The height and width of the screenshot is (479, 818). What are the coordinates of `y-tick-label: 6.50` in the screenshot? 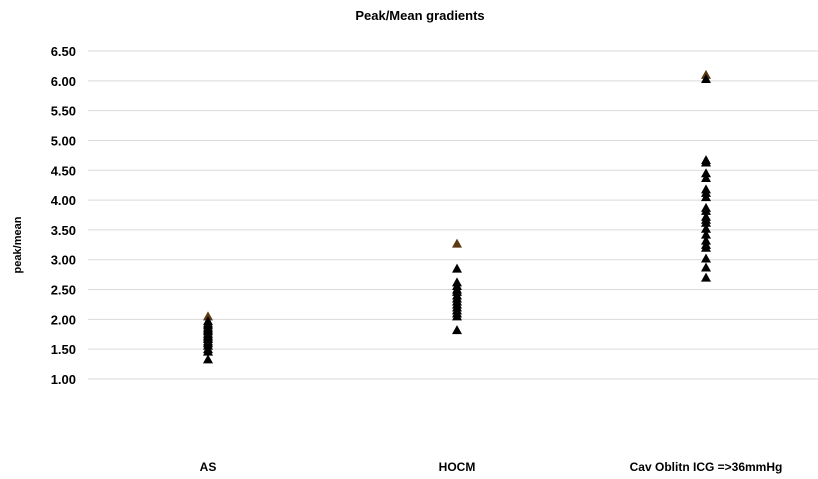 It's located at (63, 51).